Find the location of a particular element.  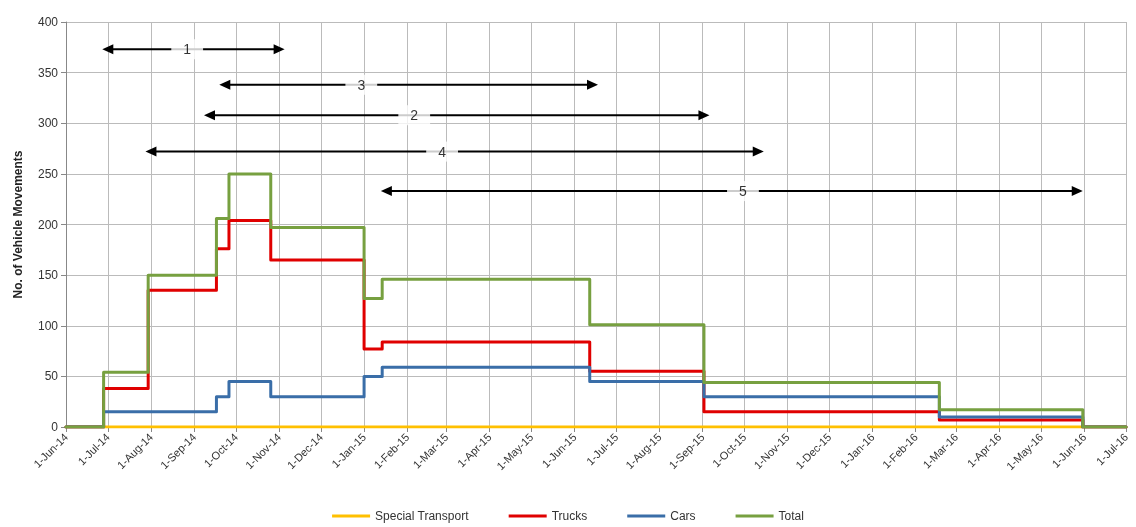

y-tick-label: 0 is located at coordinates (55, 427).